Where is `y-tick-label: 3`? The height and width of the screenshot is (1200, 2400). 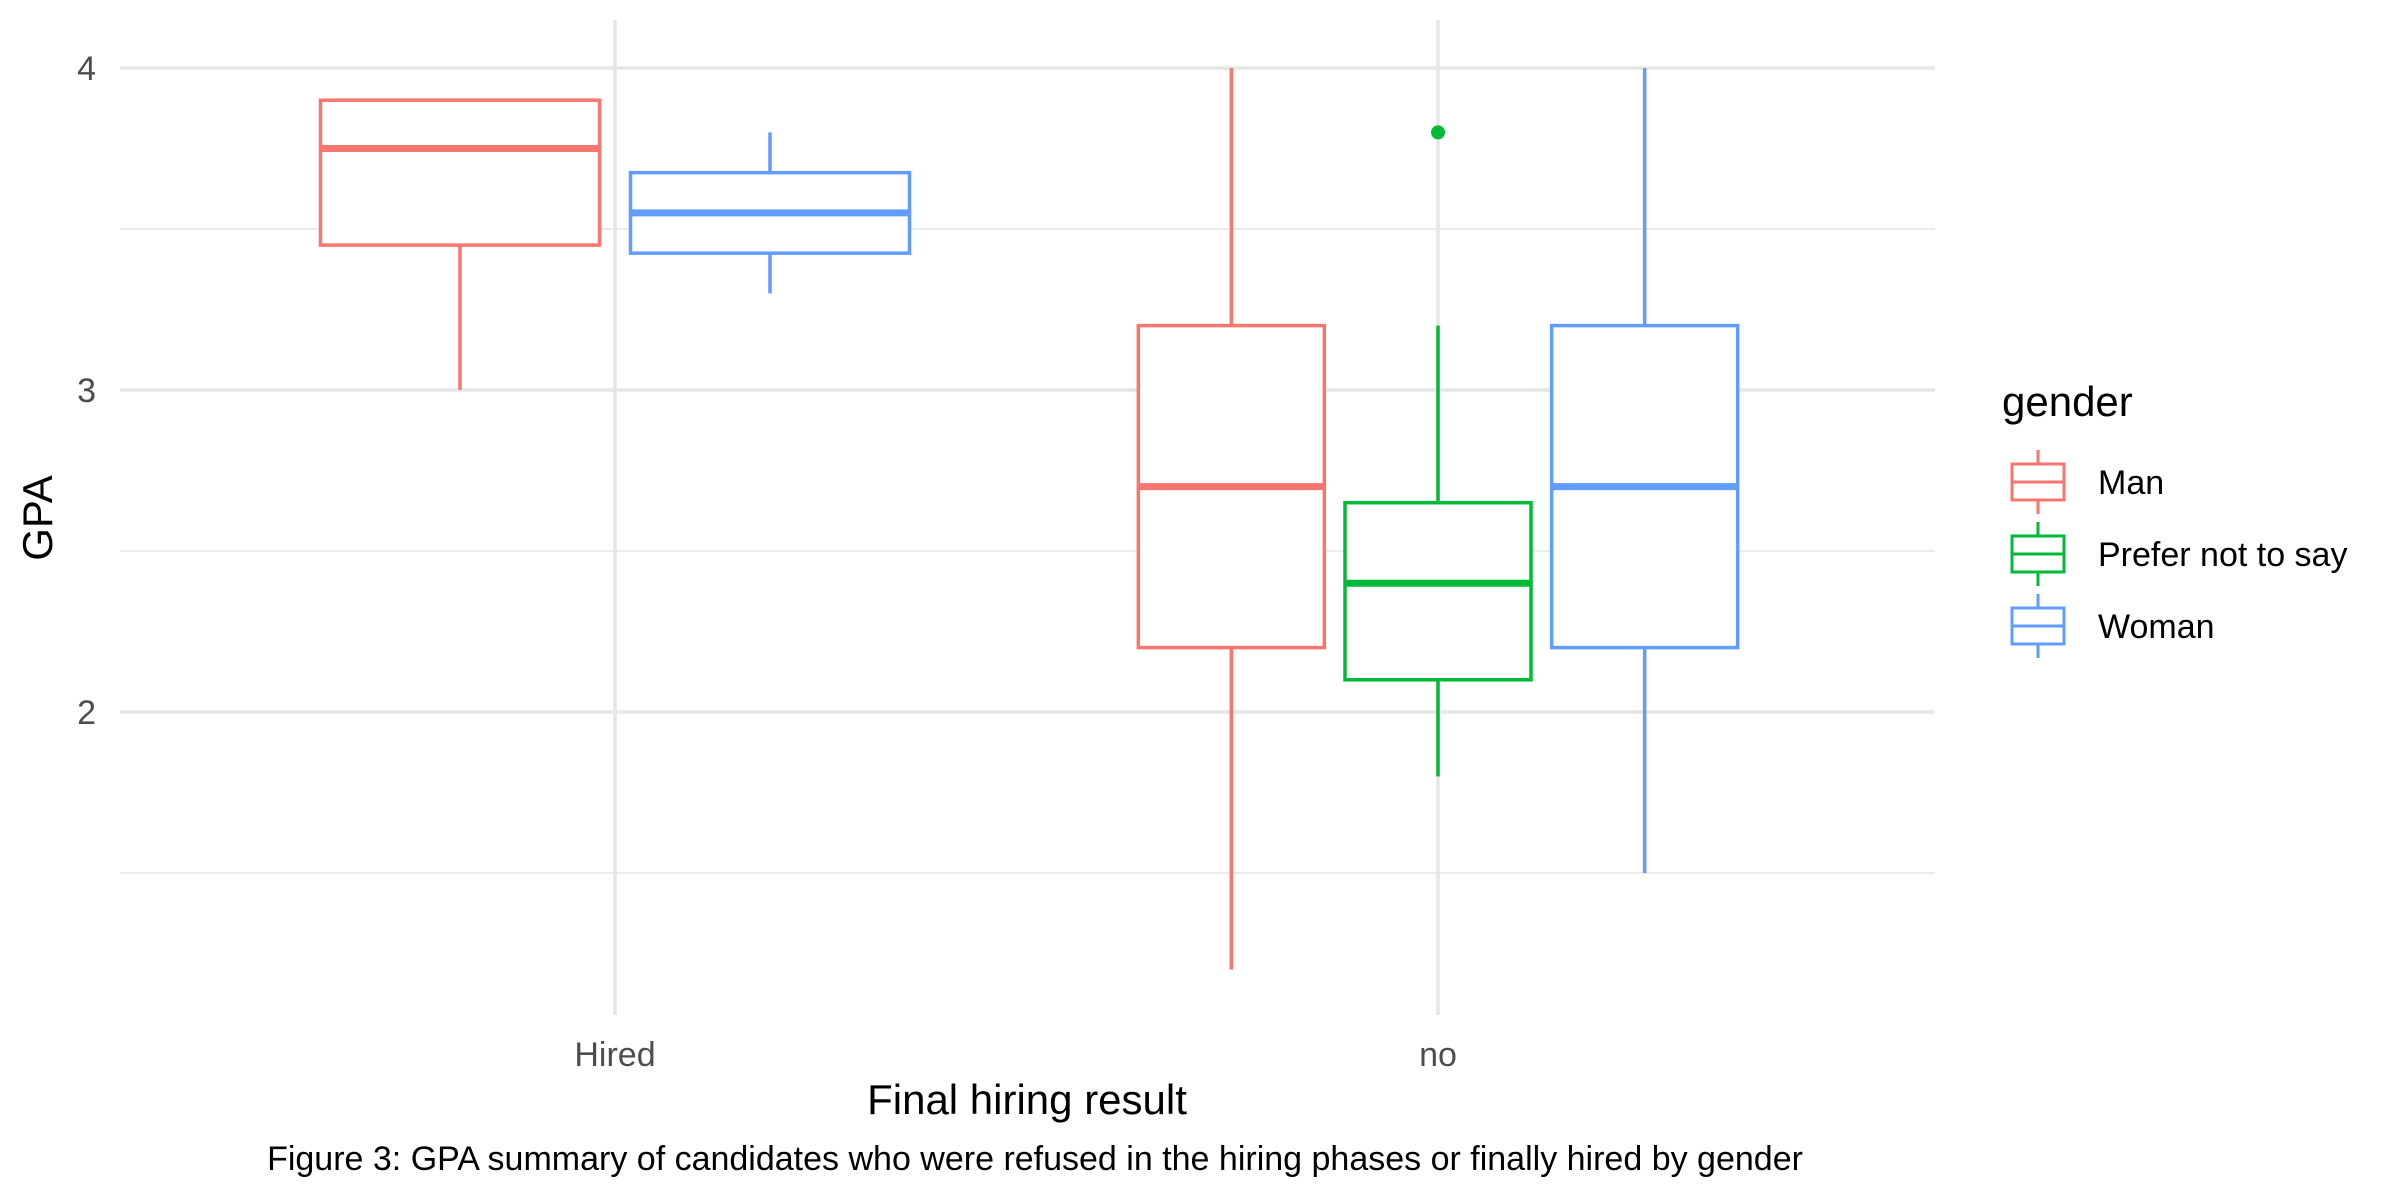
y-tick-label: 3 is located at coordinates (86, 391).